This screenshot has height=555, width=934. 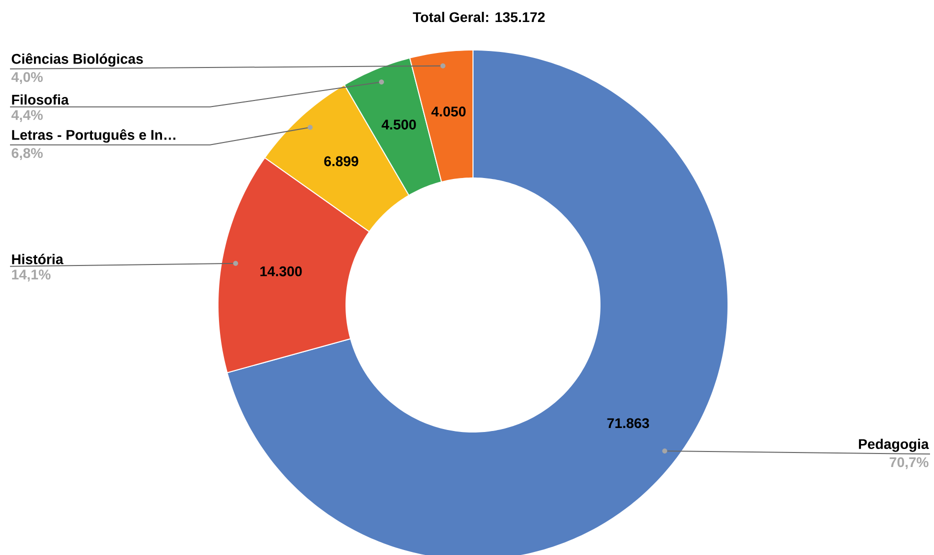 I want to click on data-label: 14.300, so click(x=281, y=271).